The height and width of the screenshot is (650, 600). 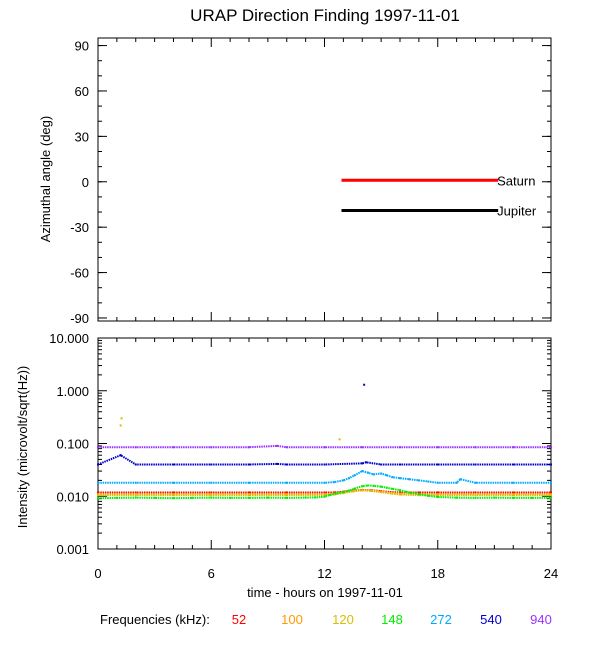 What do you see at coordinates (439, 196) in the screenshot?
I see `direction-series: Saturn Jupiter` at bounding box center [439, 196].